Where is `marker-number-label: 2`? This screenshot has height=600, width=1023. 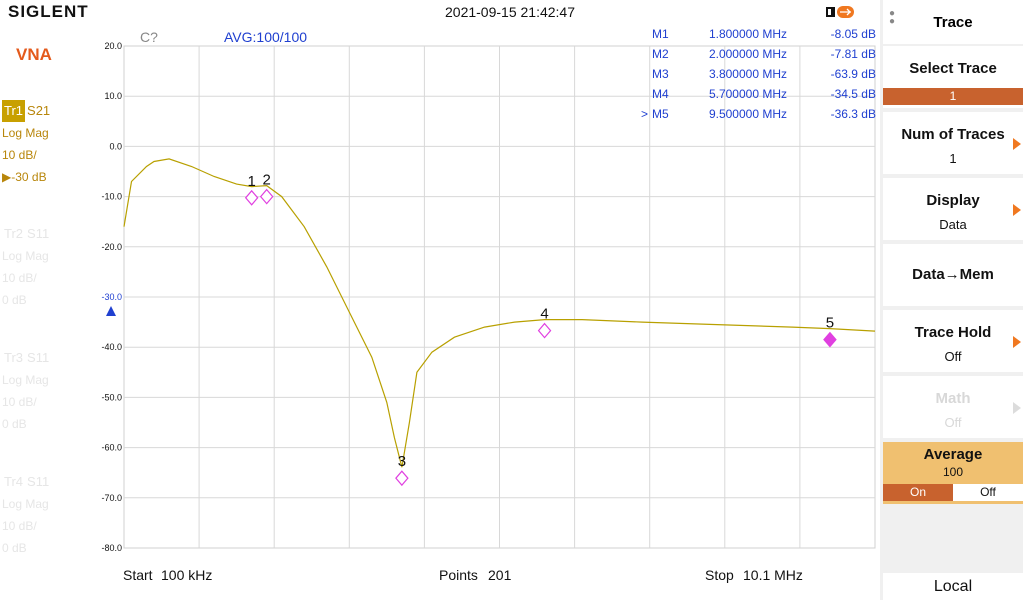
marker-number-label: 2 is located at coordinates (267, 180).